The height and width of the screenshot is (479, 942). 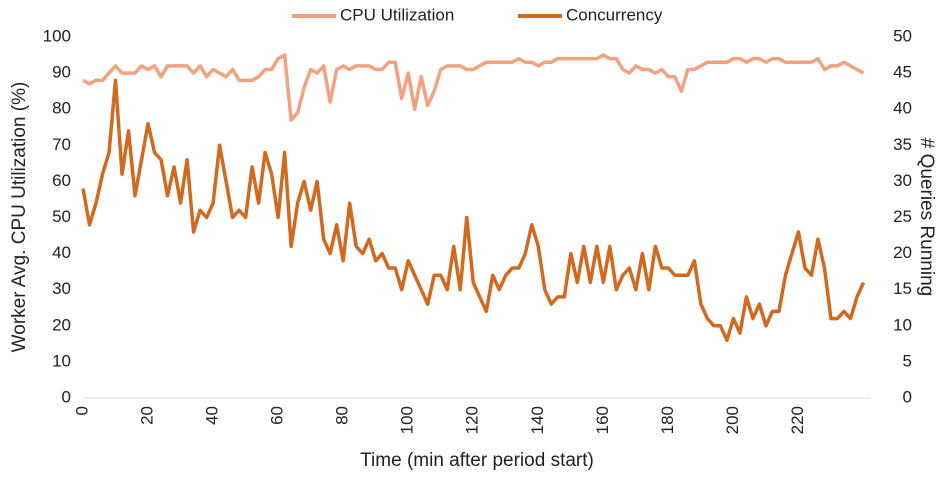 I want to click on y-tick-label: 50, so click(x=61, y=216).